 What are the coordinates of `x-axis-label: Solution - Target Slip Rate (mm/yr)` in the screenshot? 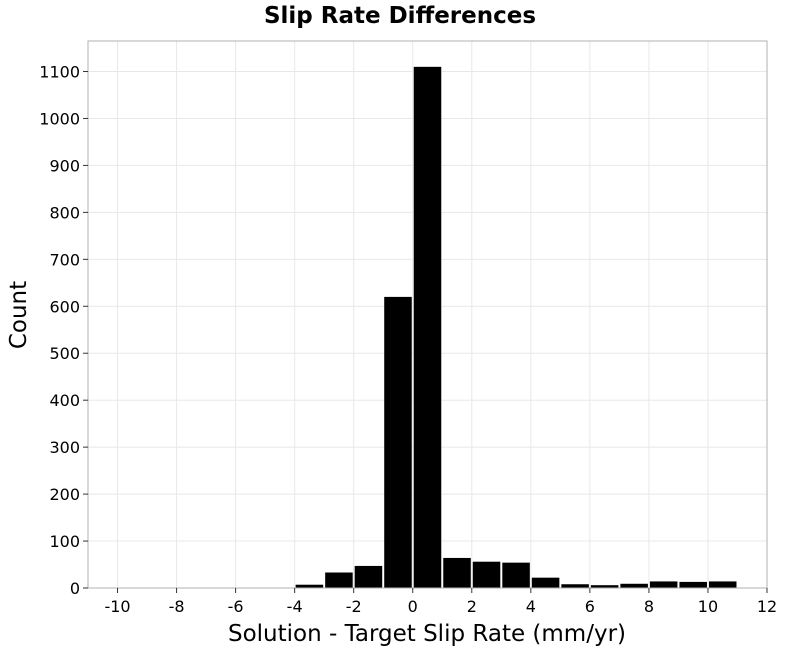 It's located at (427, 634).